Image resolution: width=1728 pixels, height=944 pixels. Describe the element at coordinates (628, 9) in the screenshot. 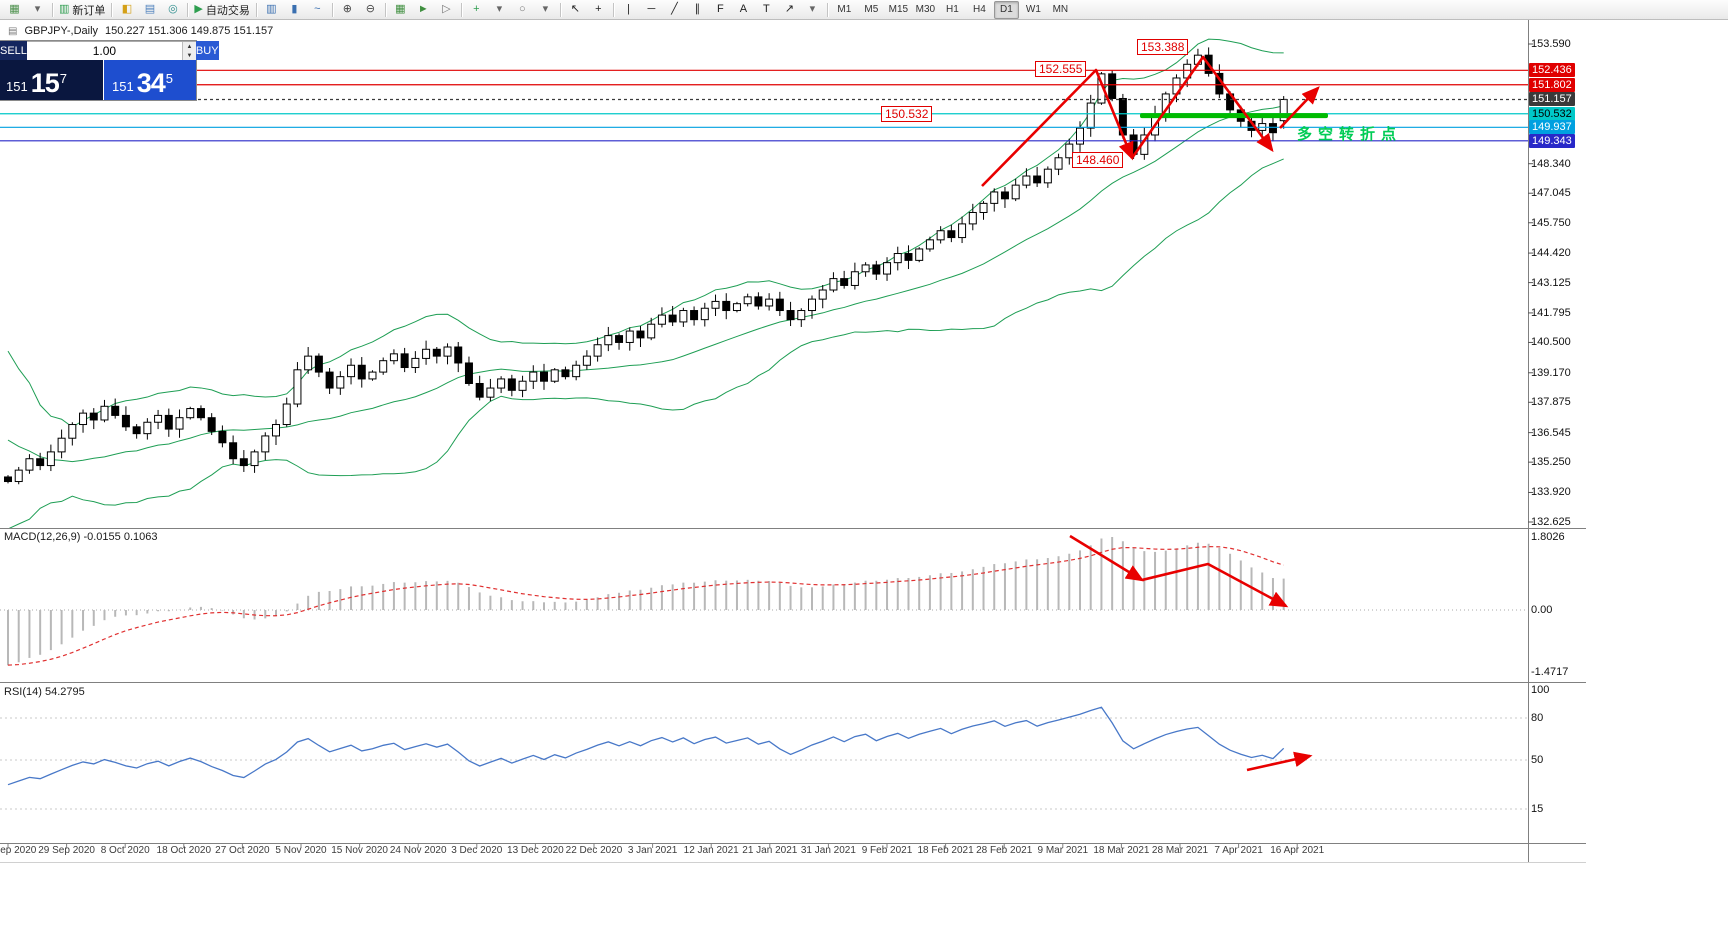

I see `vertical-line-icon: |` at that location.